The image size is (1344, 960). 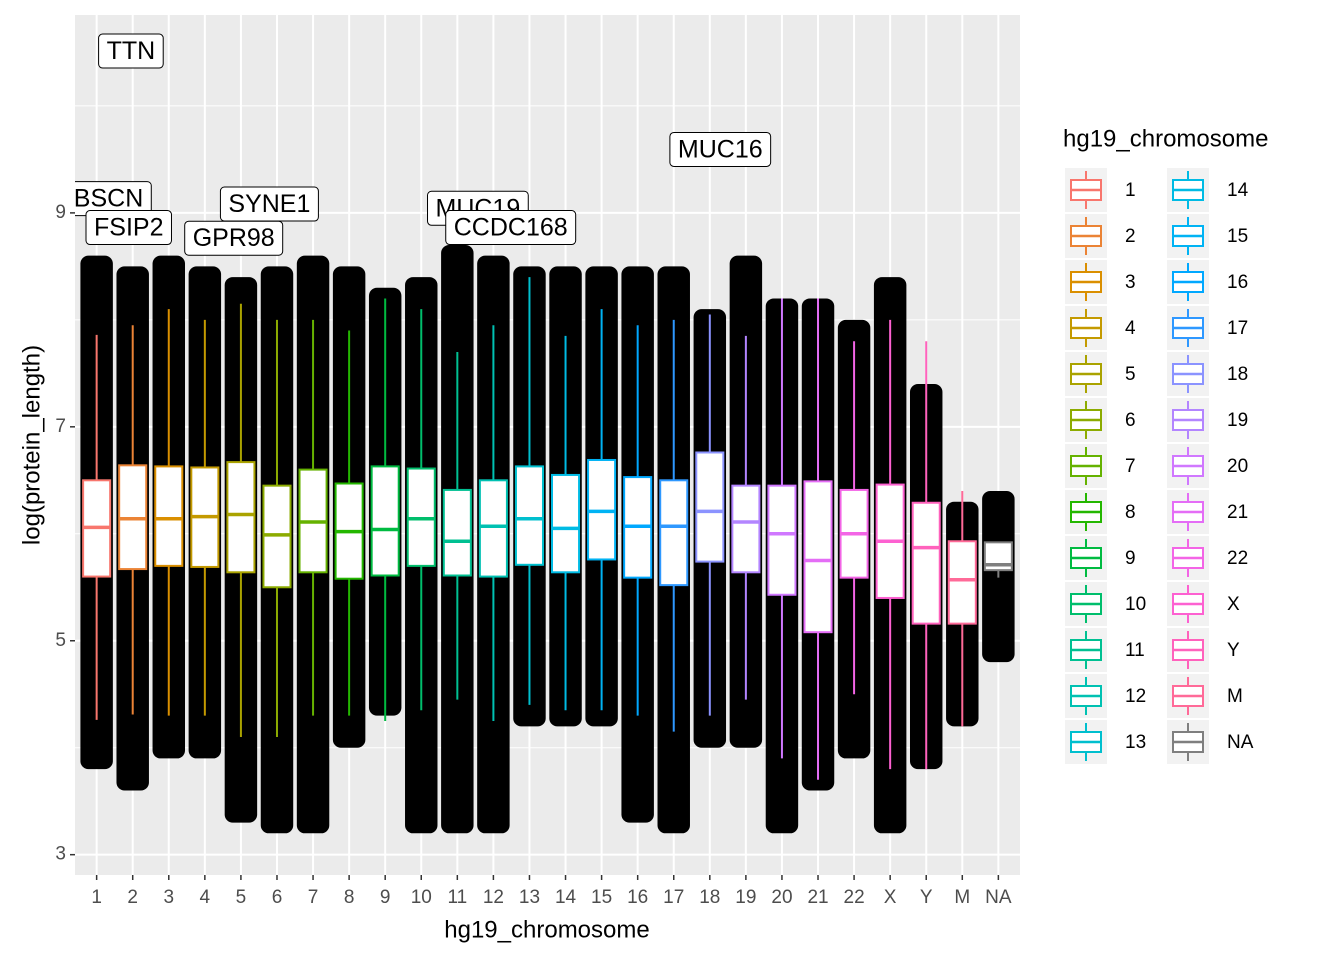 I want to click on x-tick-label: 3, so click(x=168, y=897).